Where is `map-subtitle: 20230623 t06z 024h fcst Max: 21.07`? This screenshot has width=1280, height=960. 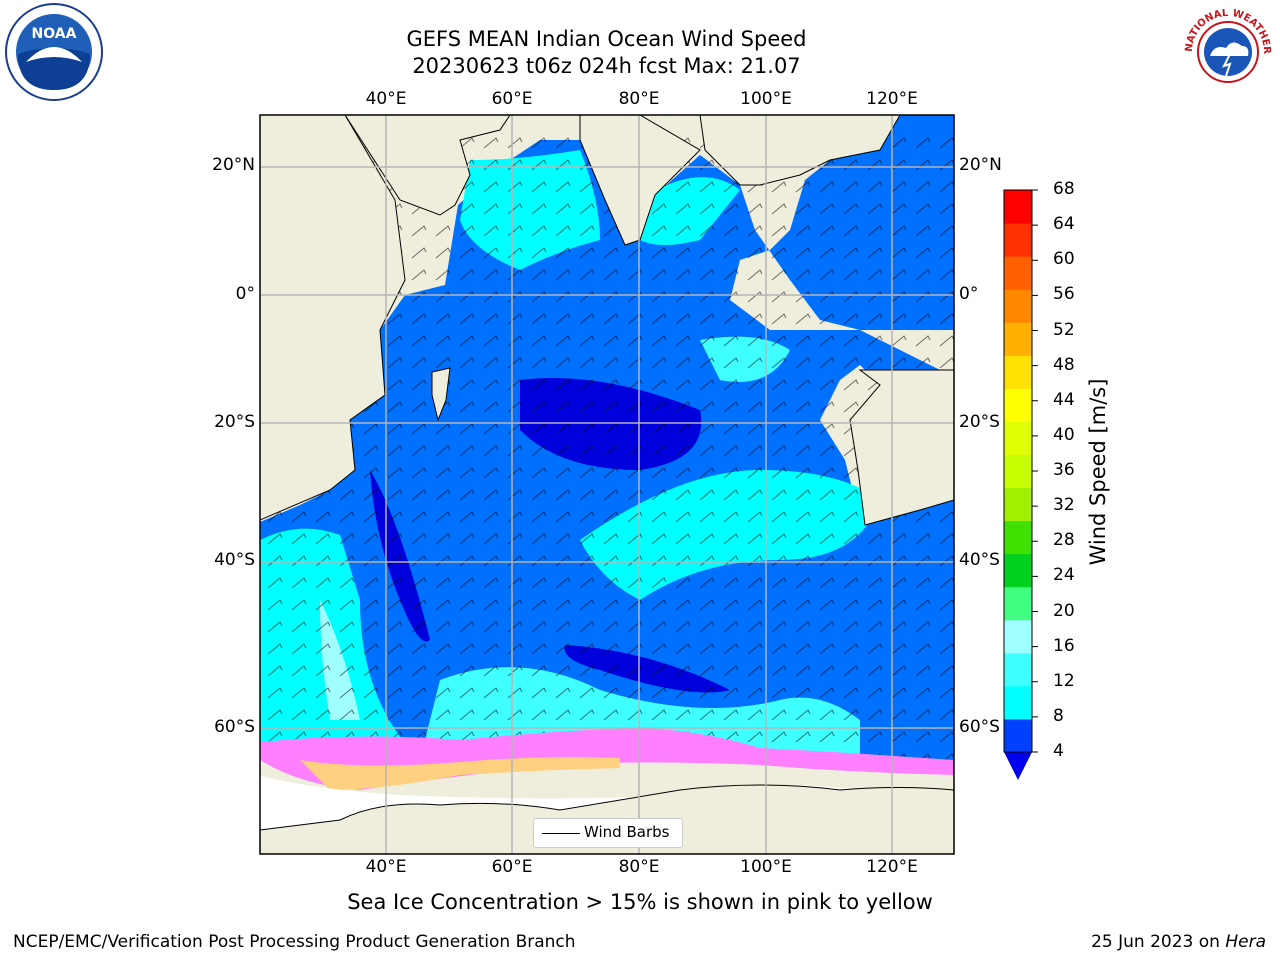
map-subtitle: 20230623 t06z 024h fcst Max: 21.07 is located at coordinates (606, 66).